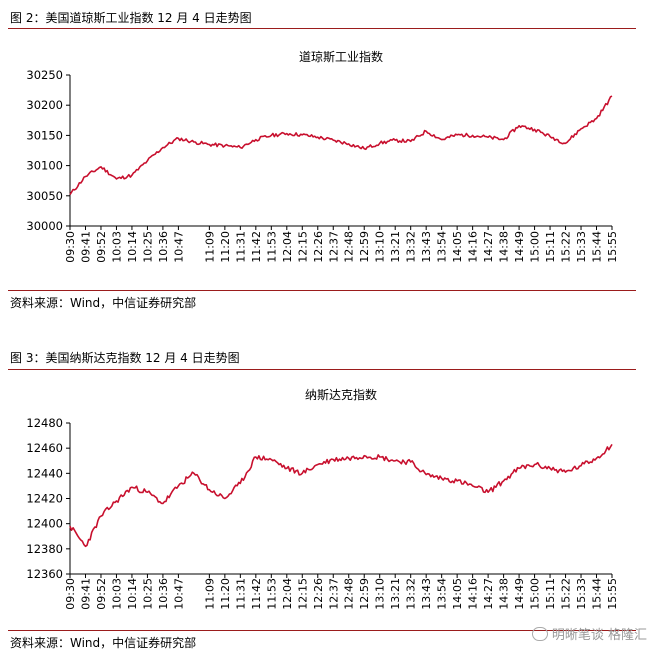 The height and width of the screenshot is (659, 653). Describe the element at coordinates (44, 473) in the screenshot. I see `y-tick-label: 12440` at that location.